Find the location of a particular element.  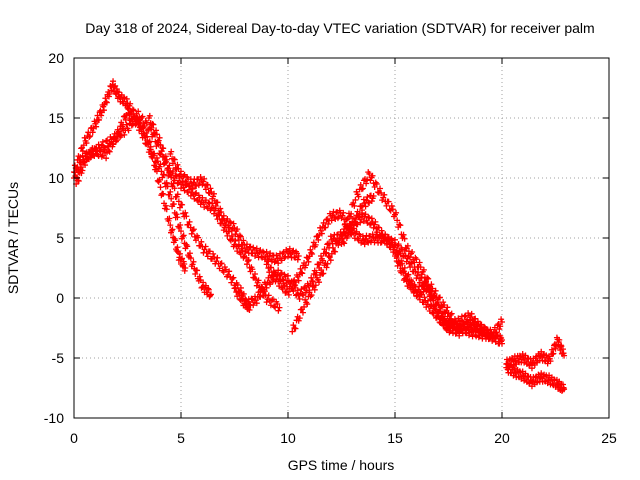

x-tick-label: 25 is located at coordinates (609, 438).